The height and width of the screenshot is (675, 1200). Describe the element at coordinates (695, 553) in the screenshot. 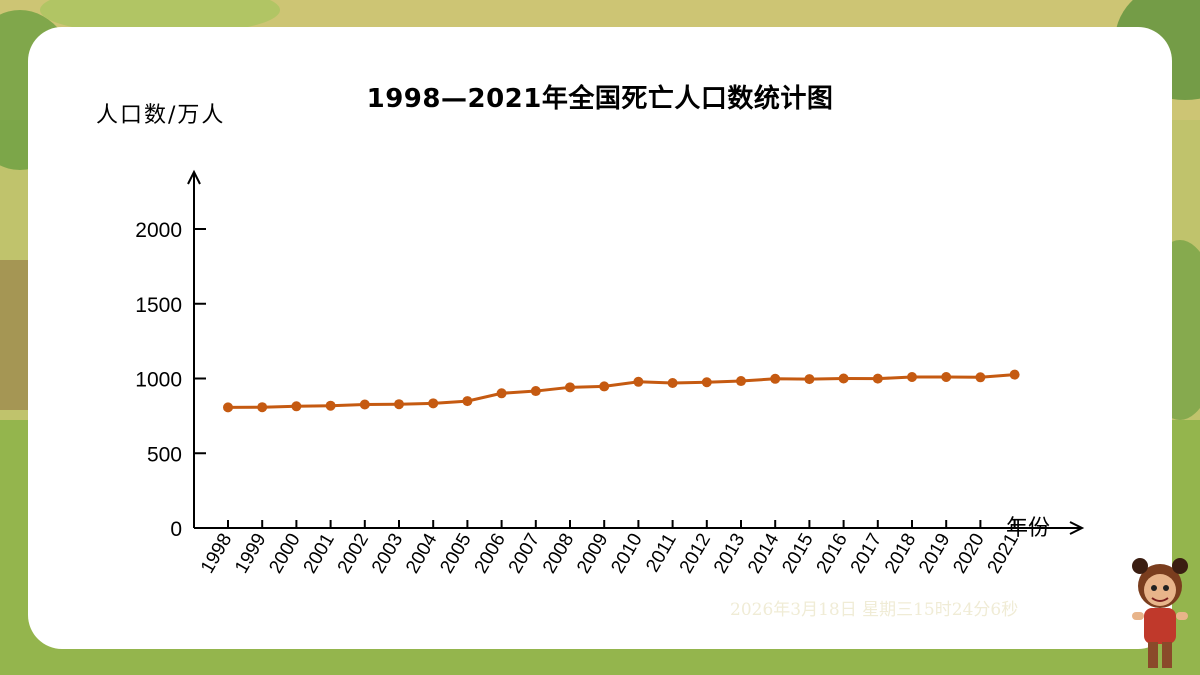

I see `x-tick-label: 2012` at that location.